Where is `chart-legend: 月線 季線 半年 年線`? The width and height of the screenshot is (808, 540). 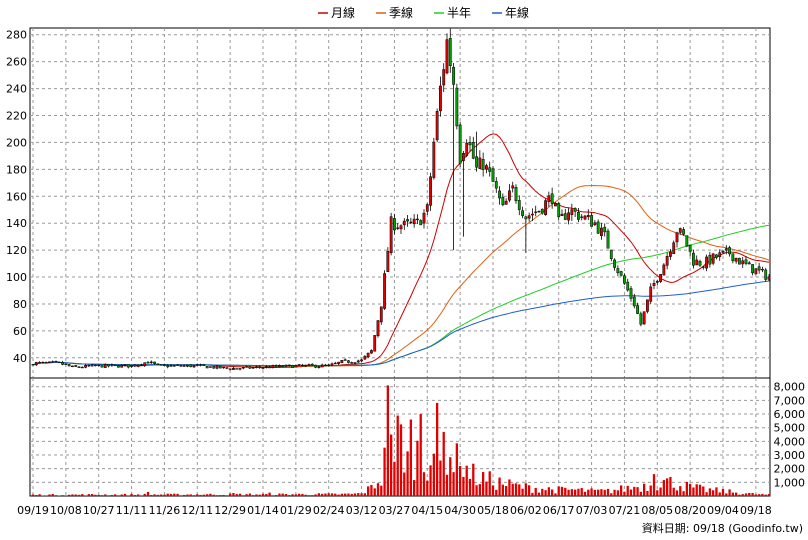 chart-legend: 月線 季線 半年 年線 is located at coordinates (423, 12).